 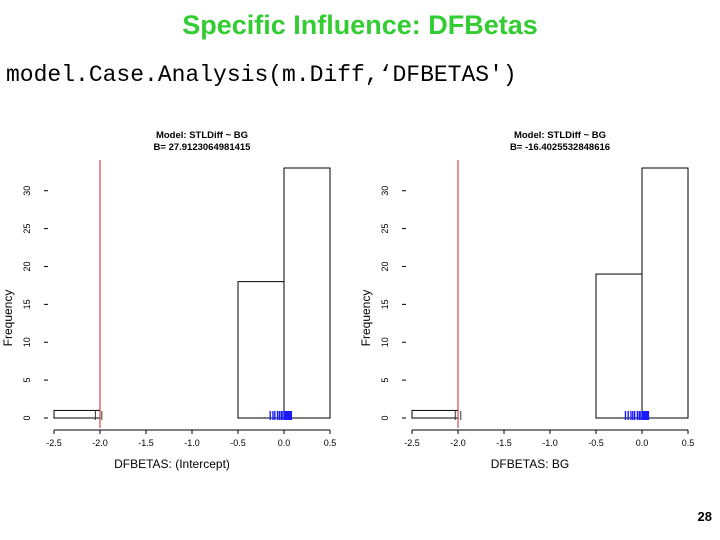 What do you see at coordinates (704, 516) in the screenshot?
I see `page-number: 28` at bounding box center [704, 516].